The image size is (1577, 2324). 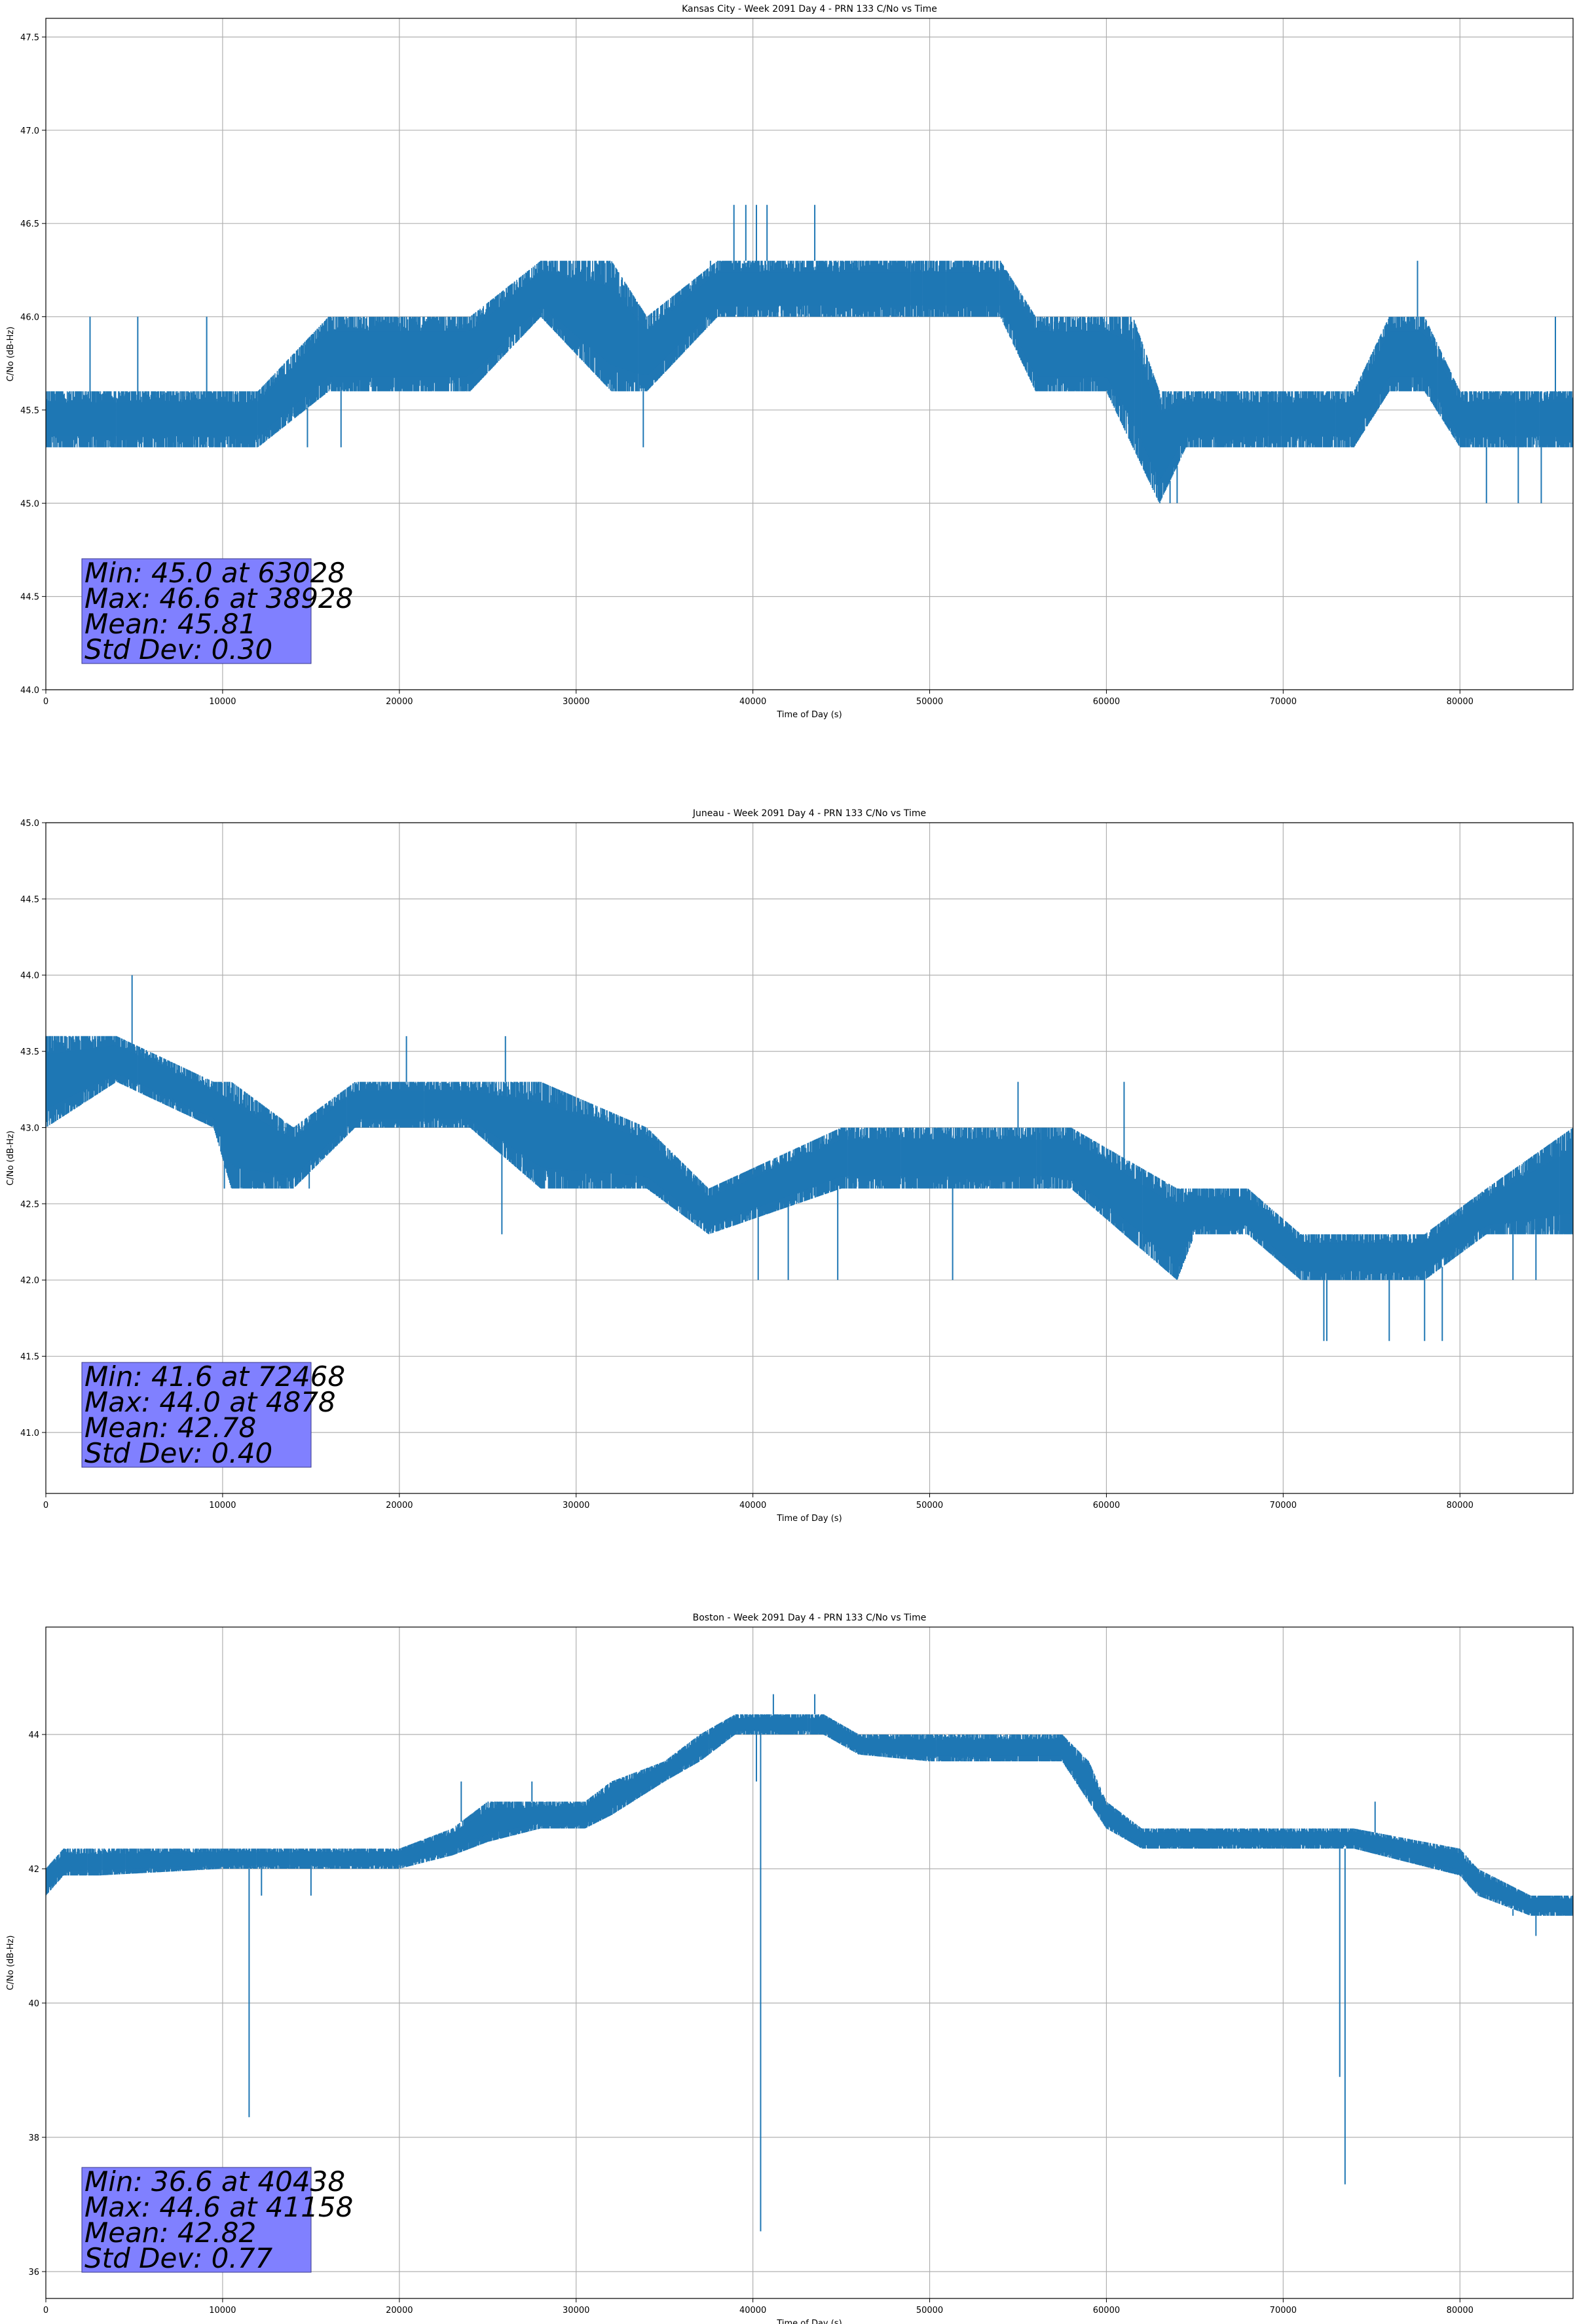 I want to click on y-tick-label: 41.0, so click(x=29, y=1433).